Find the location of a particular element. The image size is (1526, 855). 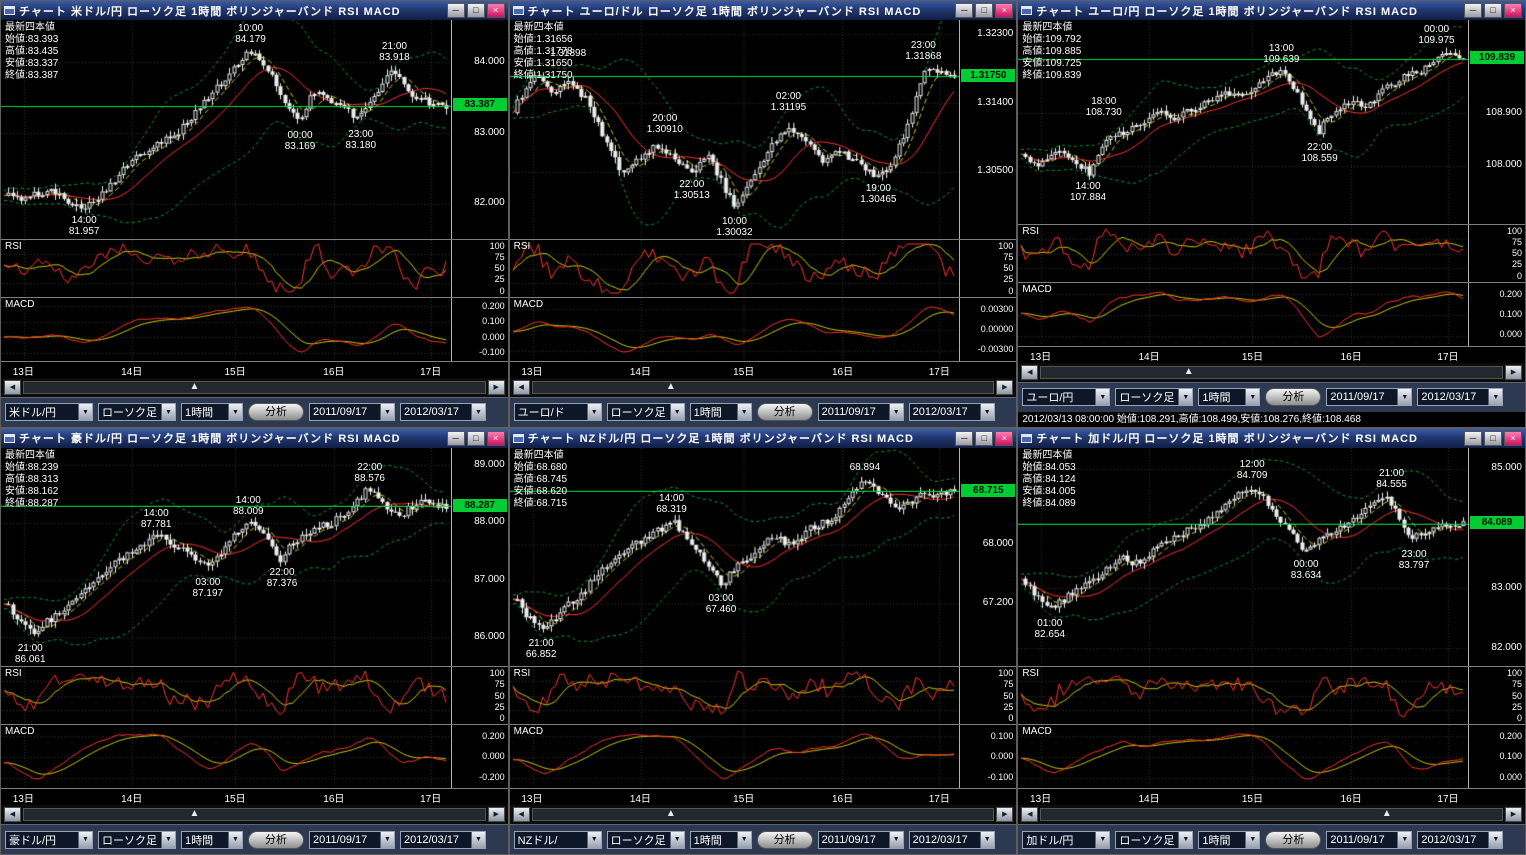

pair-select: 米ドル/円 ▼ is located at coordinates (49, 412).